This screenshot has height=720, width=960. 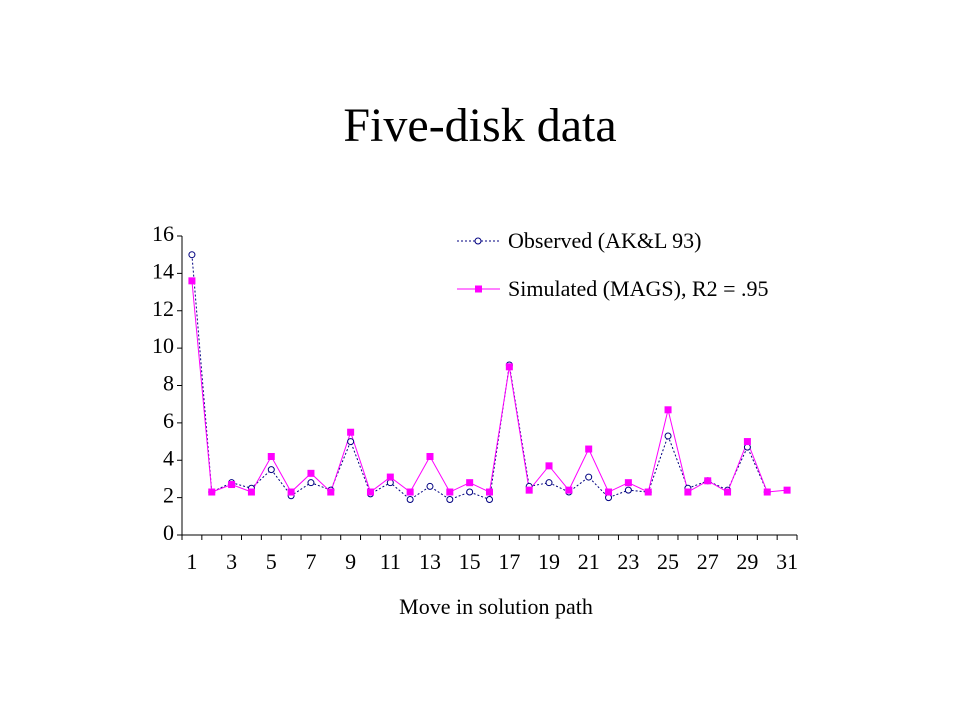 What do you see at coordinates (163, 308) in the screenshot?
I see `y-tick-label: 12` at bounding box center [163, 308].